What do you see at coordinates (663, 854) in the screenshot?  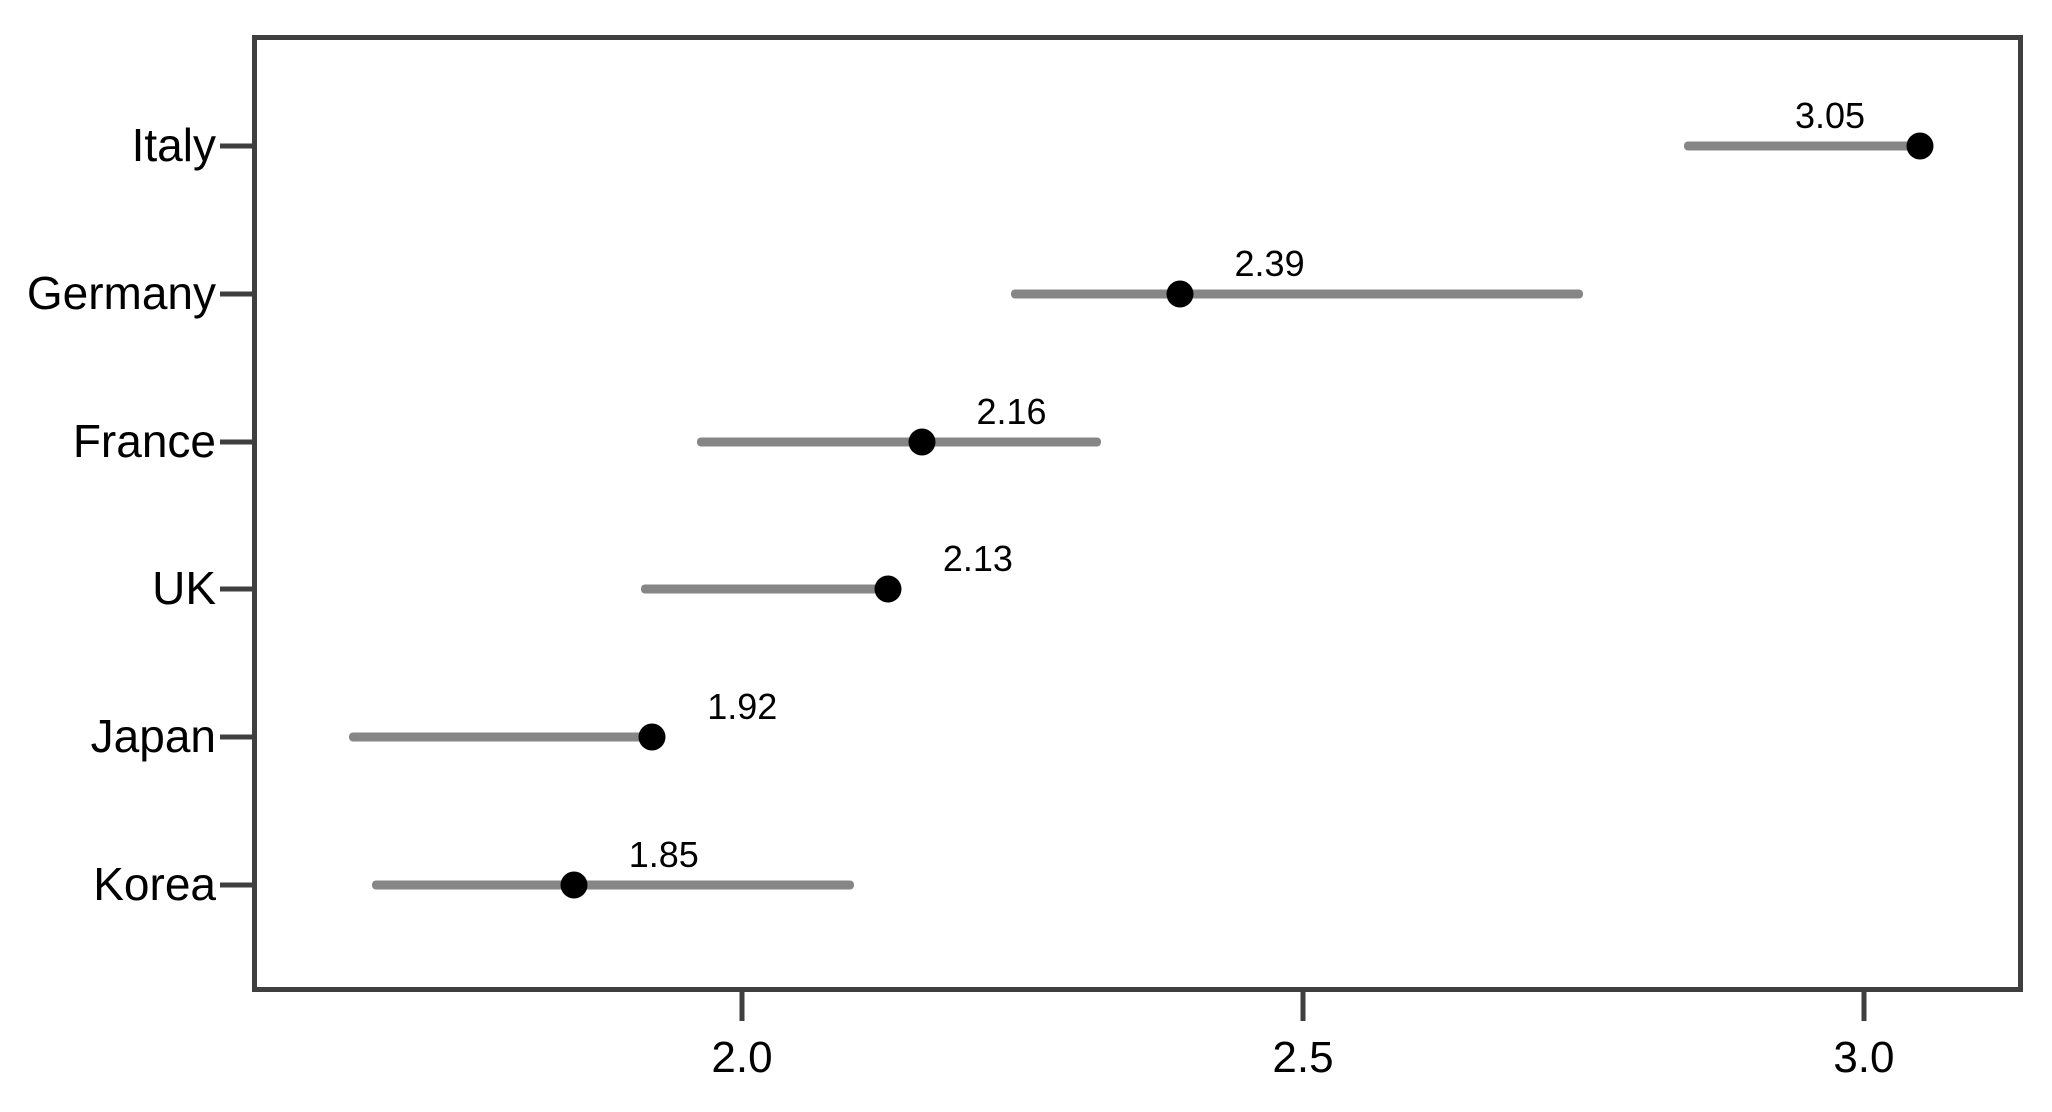 I see `value-label: 1.85` at bounding box center [663, 854].